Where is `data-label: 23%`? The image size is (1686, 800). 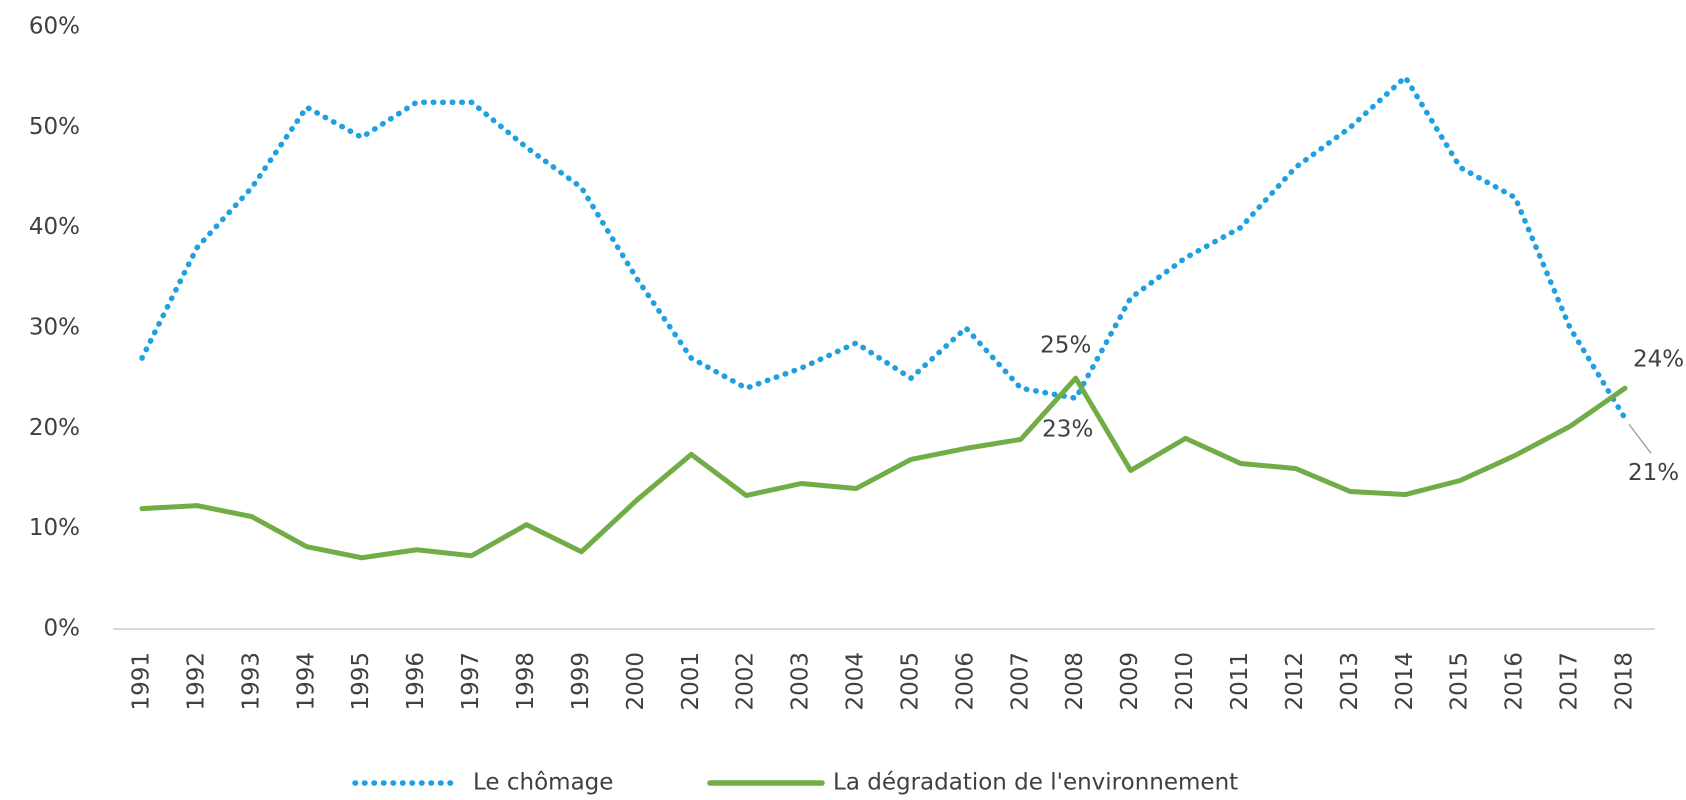
data-label: 23% is located at coordinates (1067, 430).